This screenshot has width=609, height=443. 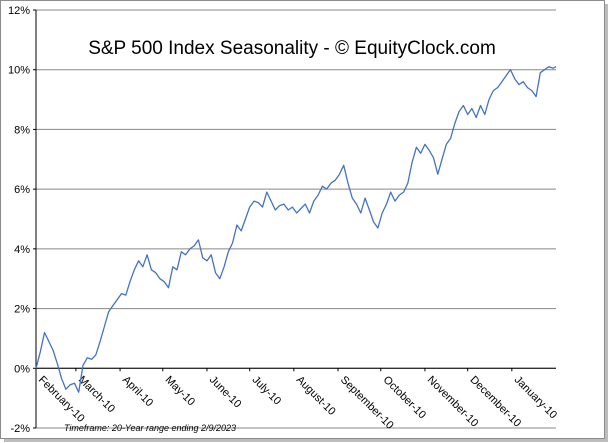 I want to click on x-tick-label: May-10, so click(x=180, y=391).